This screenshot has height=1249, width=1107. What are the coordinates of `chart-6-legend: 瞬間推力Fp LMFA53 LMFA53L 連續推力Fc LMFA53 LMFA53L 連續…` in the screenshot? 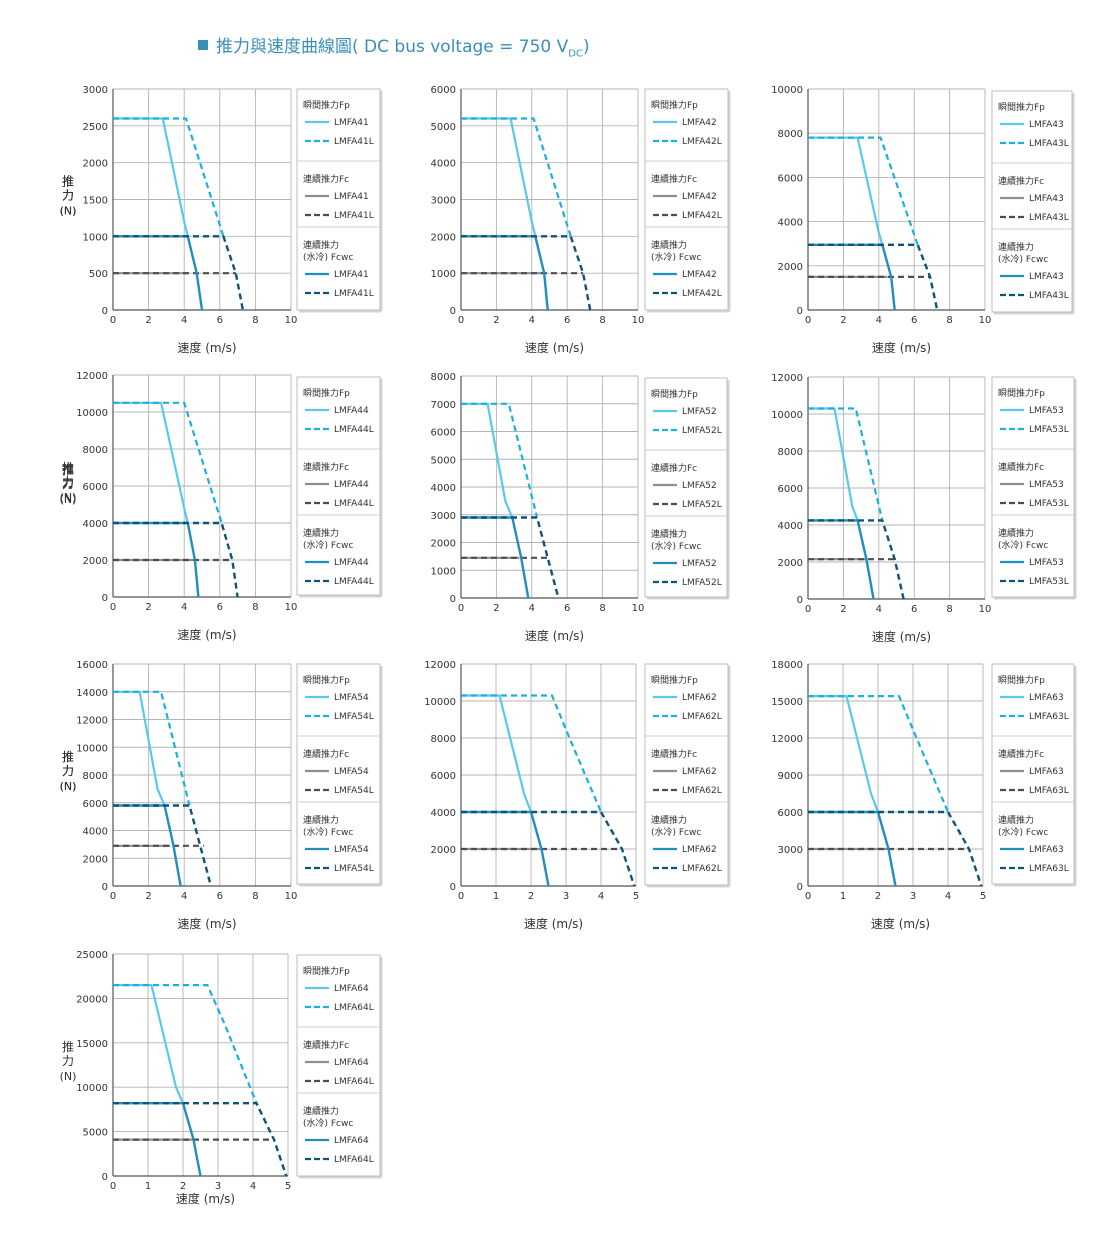 It's located at (1034, 488).